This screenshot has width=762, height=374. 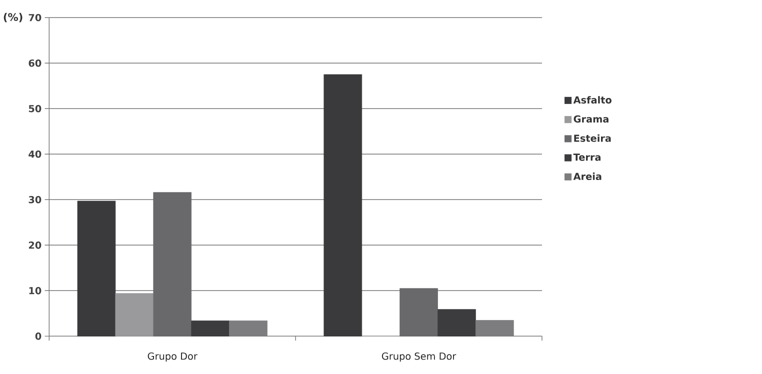 I want to click on y-tick-label: 60, so click(x=35, y=63).